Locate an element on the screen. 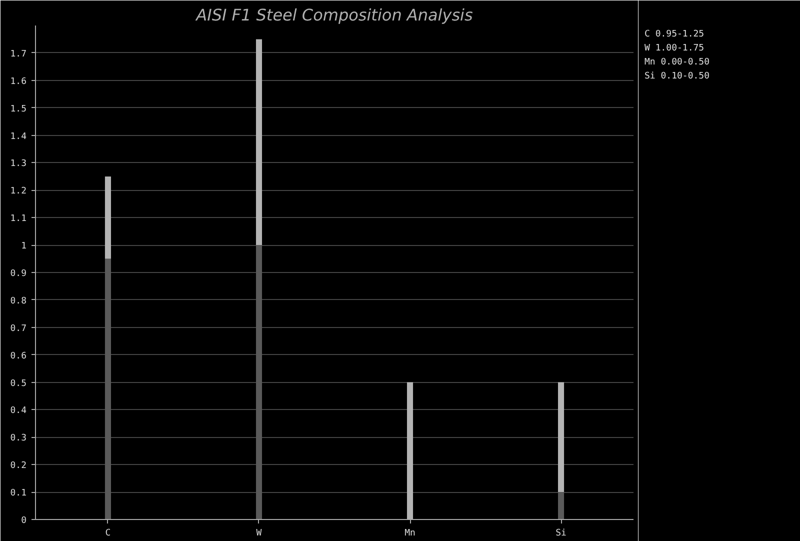 This screenshot has width=800, height=541. y-tick-label: 1.1 is located at coordinates (18, 219).